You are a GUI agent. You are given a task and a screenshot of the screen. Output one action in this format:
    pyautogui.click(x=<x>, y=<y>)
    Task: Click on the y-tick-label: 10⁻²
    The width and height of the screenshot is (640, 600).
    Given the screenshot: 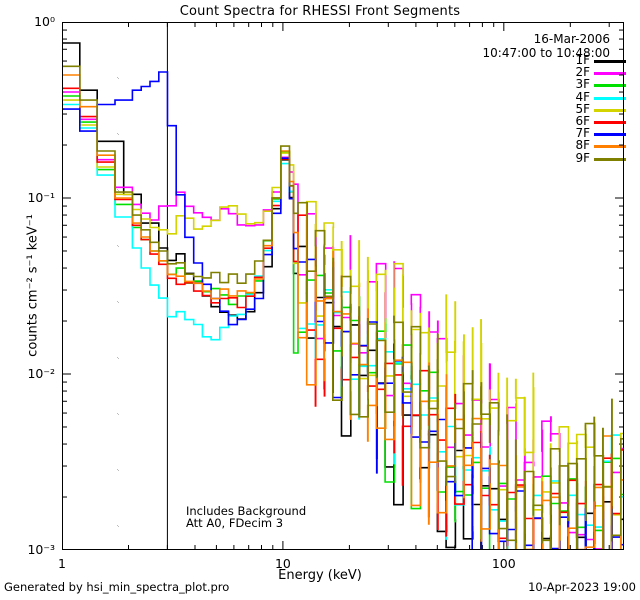 What is the action you would take?
    pyautogui.click(x=41, y=373)
    